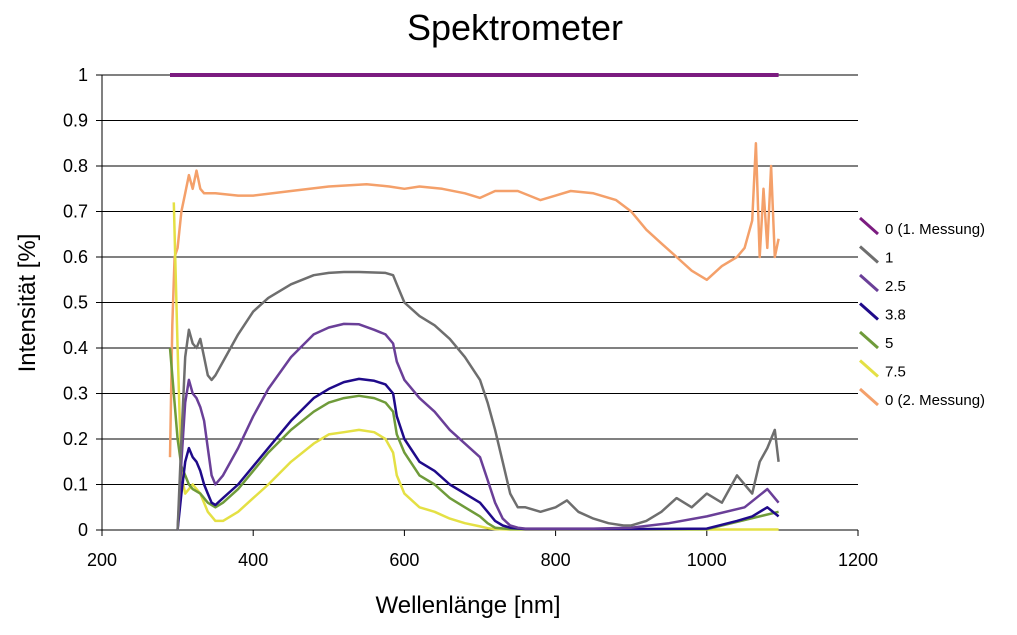 The width and height of the screenshot is (1017, 635). What do you see at coordinates (75, 485) in the screenshot?
I see `y-tick-label: 0.1` at bounding box center [75, 485].